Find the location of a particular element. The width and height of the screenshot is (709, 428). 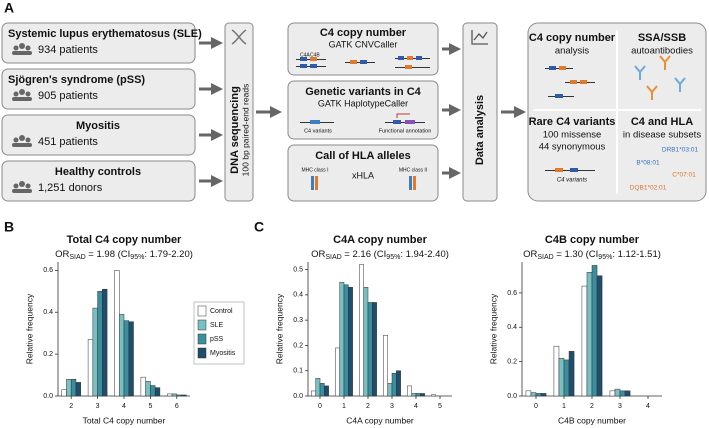

cnv-icon is located at coordinates (570, 82).